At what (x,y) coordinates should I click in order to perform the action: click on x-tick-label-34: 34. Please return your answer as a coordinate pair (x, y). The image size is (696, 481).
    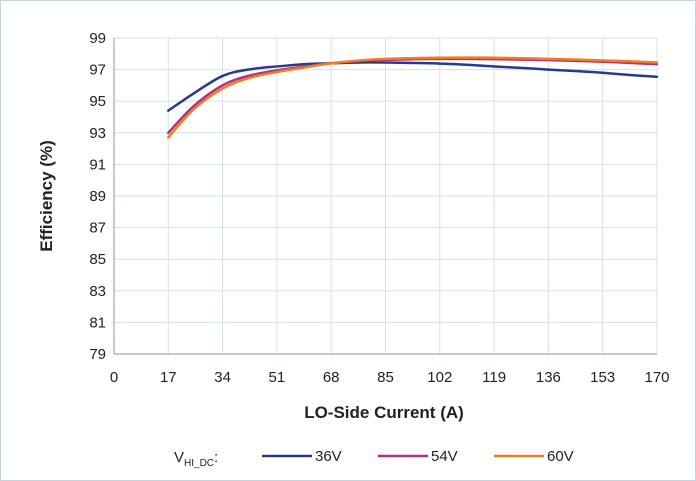
    Looking at the image, I should click on (222, 377).